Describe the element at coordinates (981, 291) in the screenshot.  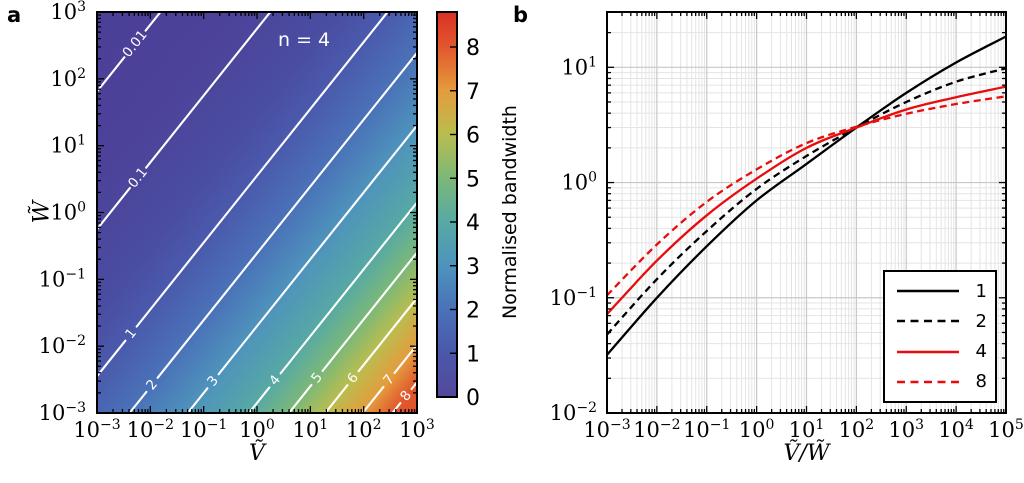
I see `legend-label: 1` at that location.